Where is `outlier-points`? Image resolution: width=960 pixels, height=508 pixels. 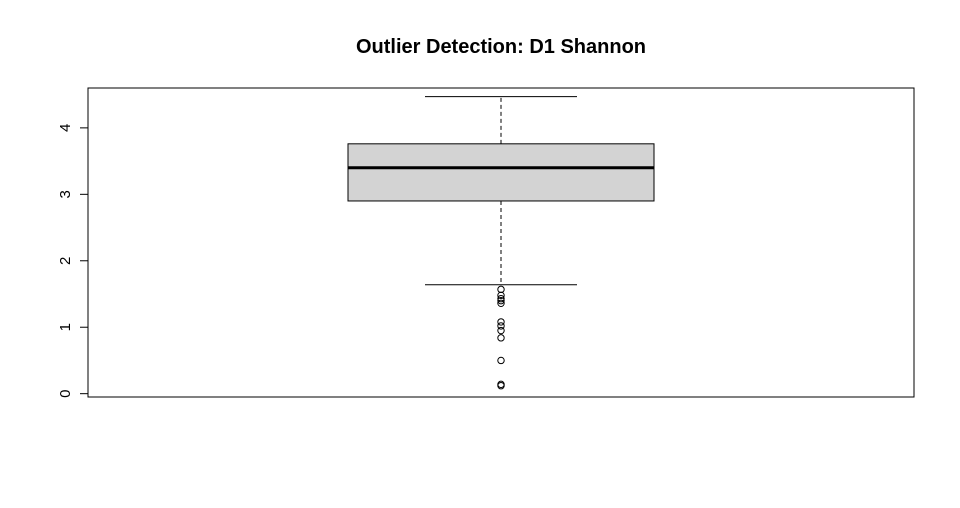
outlier-points is located at coordinates (501, 337).